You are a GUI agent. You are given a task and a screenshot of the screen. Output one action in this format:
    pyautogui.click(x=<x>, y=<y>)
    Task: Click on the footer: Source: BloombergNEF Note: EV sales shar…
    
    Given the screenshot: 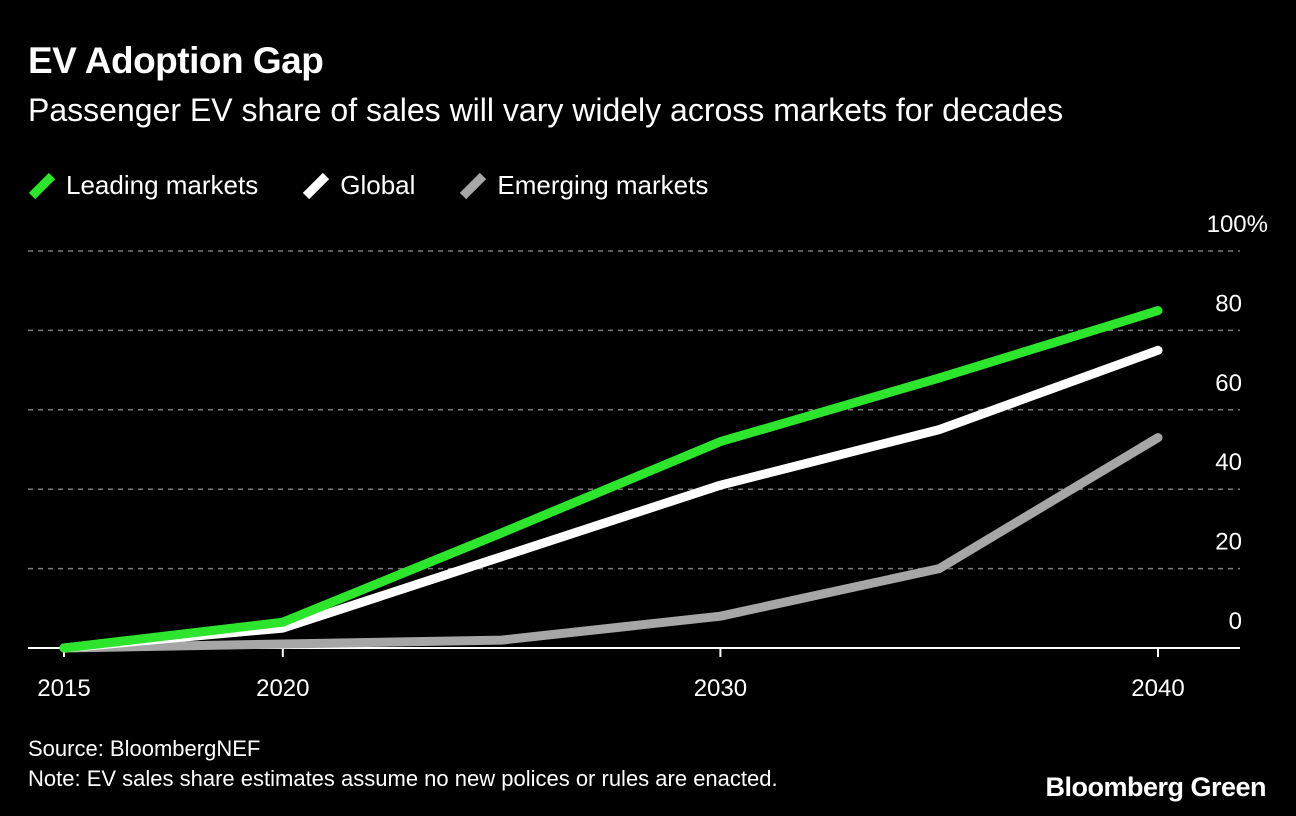 What is the action you would take?
    pyautogui.click(x=403, y=764)
    